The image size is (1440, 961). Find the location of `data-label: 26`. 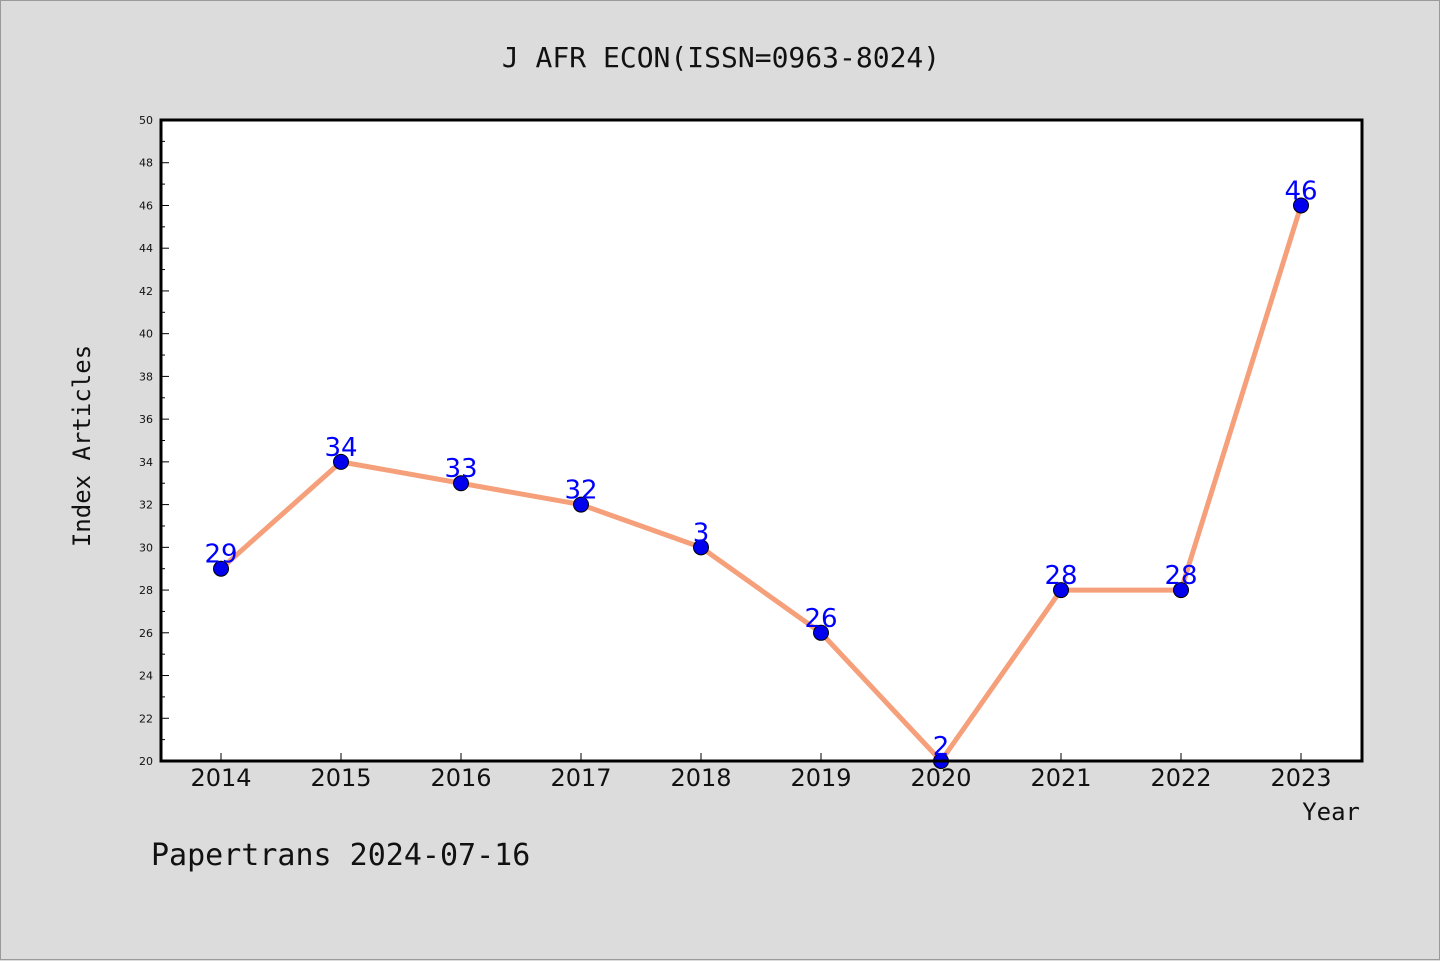

data-label: 26 is located at coordinates (820, 619).